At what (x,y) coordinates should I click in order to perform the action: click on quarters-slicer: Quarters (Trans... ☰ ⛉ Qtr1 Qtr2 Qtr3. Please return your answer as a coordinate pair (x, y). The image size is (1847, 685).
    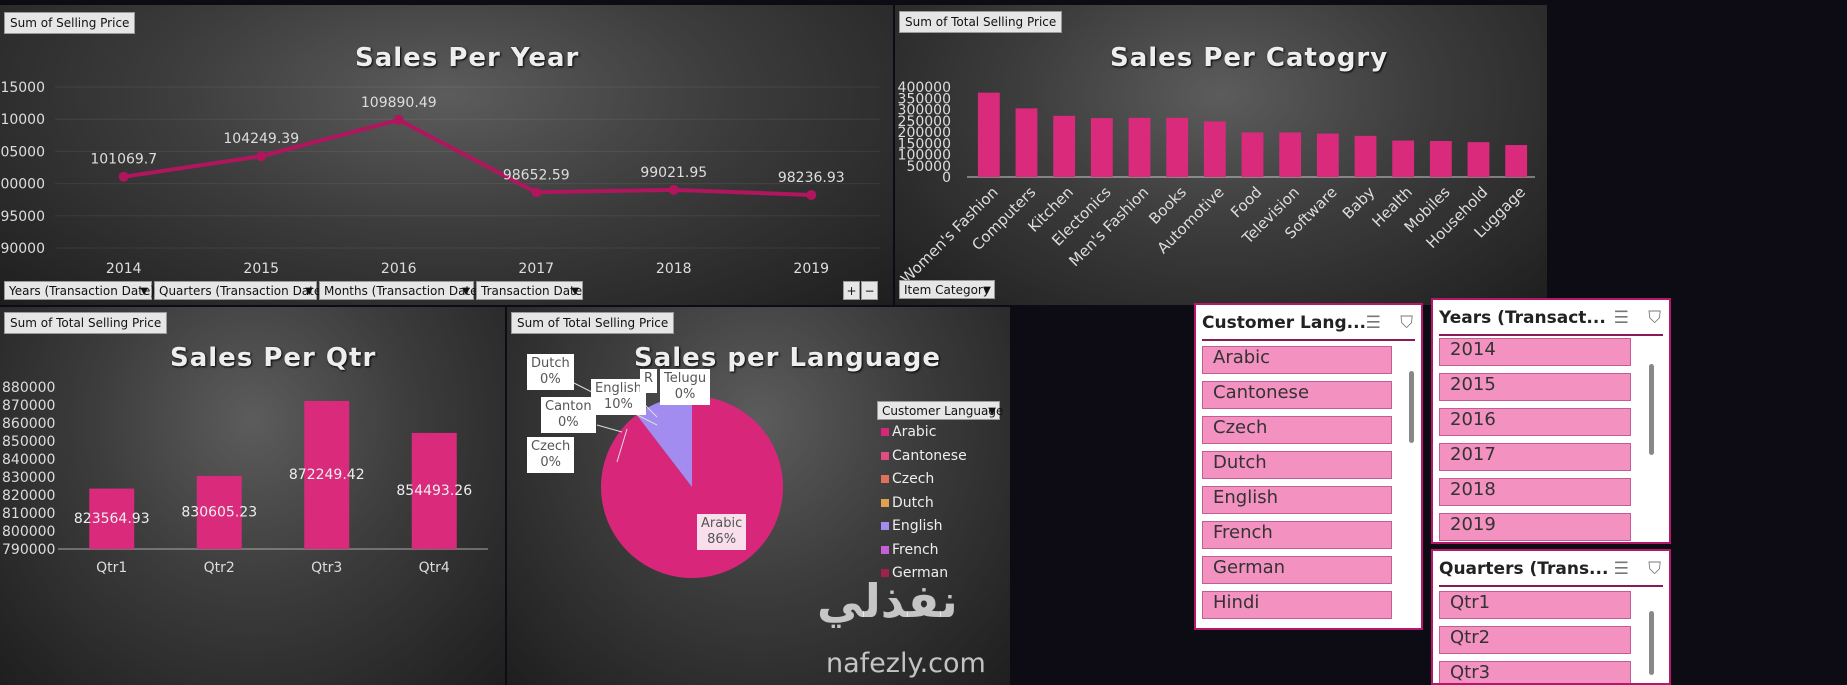
    Looking at the image, I should click on (1551, 617).